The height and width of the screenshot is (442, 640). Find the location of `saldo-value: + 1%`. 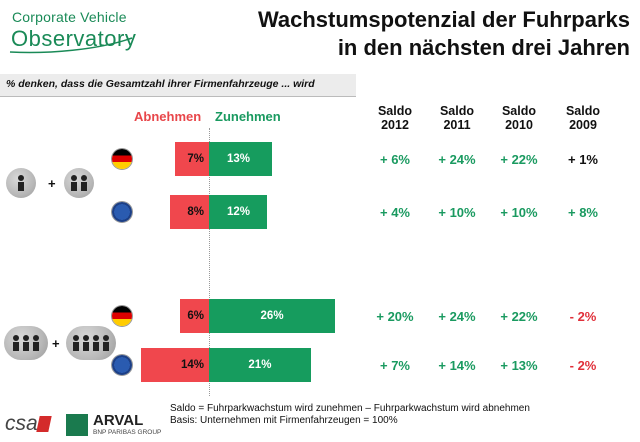

saldo-value: + 1% is located at coordinates (583, 159).